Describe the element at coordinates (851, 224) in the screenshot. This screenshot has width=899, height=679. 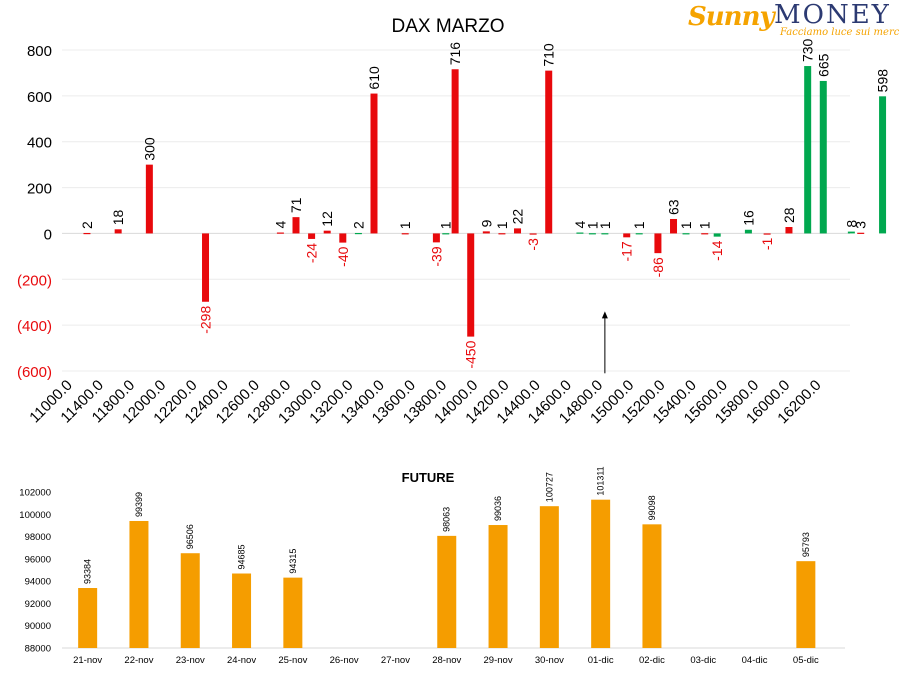
I see `data-label: 8` at that location.